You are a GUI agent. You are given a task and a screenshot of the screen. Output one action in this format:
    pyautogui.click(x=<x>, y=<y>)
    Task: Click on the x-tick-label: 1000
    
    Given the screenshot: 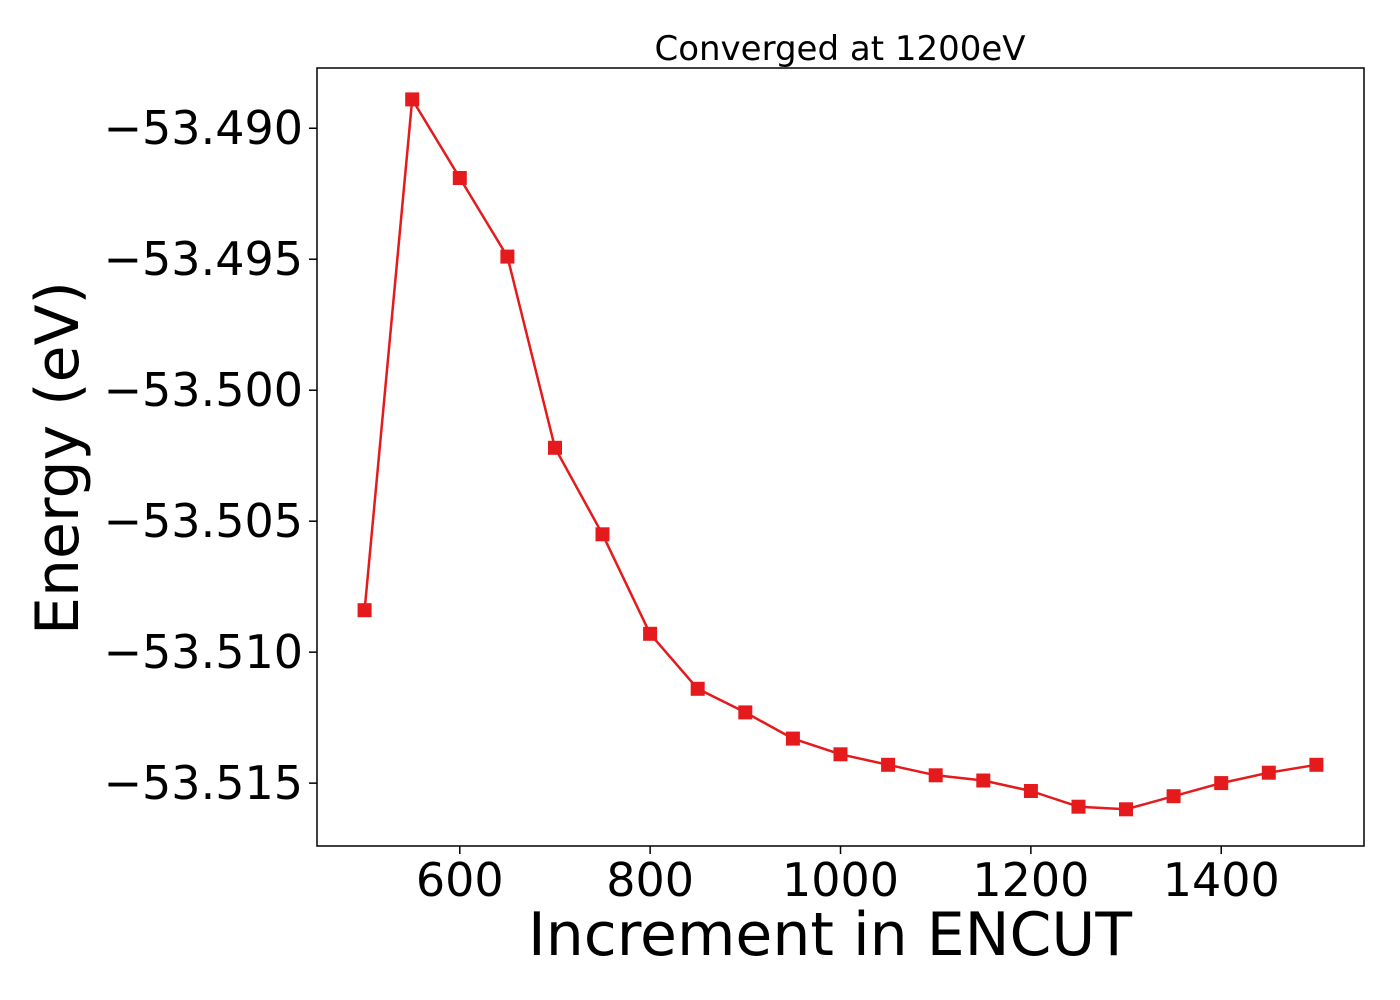 What is the action you would take?
    pyautogui.click(x=840, y=880)
    